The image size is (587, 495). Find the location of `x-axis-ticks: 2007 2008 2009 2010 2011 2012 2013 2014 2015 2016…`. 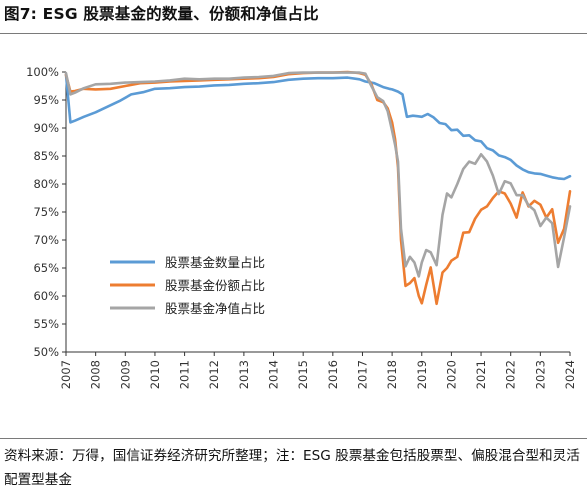

x-axis-ticks: 2007 2008 2009 2010 2011 2012 2013 2014 2015 2016… is located at coordinates (318, 370).